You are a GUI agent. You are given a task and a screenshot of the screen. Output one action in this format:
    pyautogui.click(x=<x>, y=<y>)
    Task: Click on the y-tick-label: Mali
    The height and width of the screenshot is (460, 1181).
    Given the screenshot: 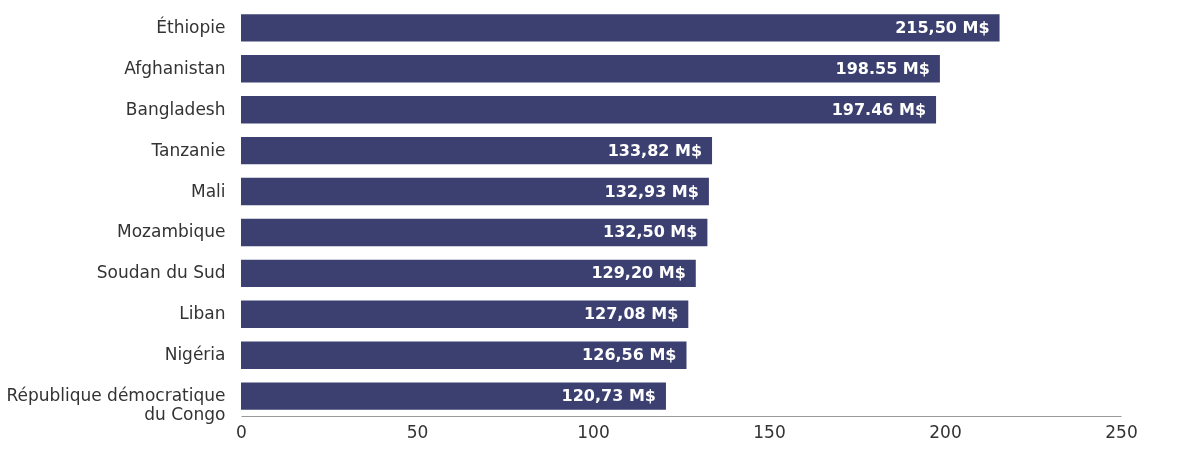 What is the action you would take?
    pyautogui.click(x=208, y=190)
    